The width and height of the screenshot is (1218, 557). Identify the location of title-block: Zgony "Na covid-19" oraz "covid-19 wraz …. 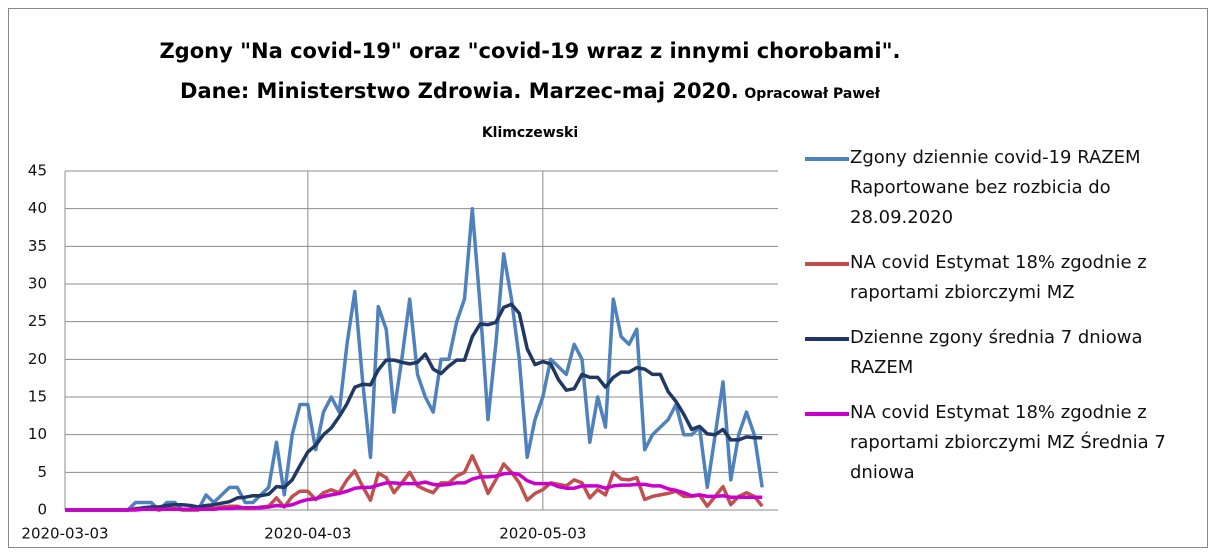
(530, 92).